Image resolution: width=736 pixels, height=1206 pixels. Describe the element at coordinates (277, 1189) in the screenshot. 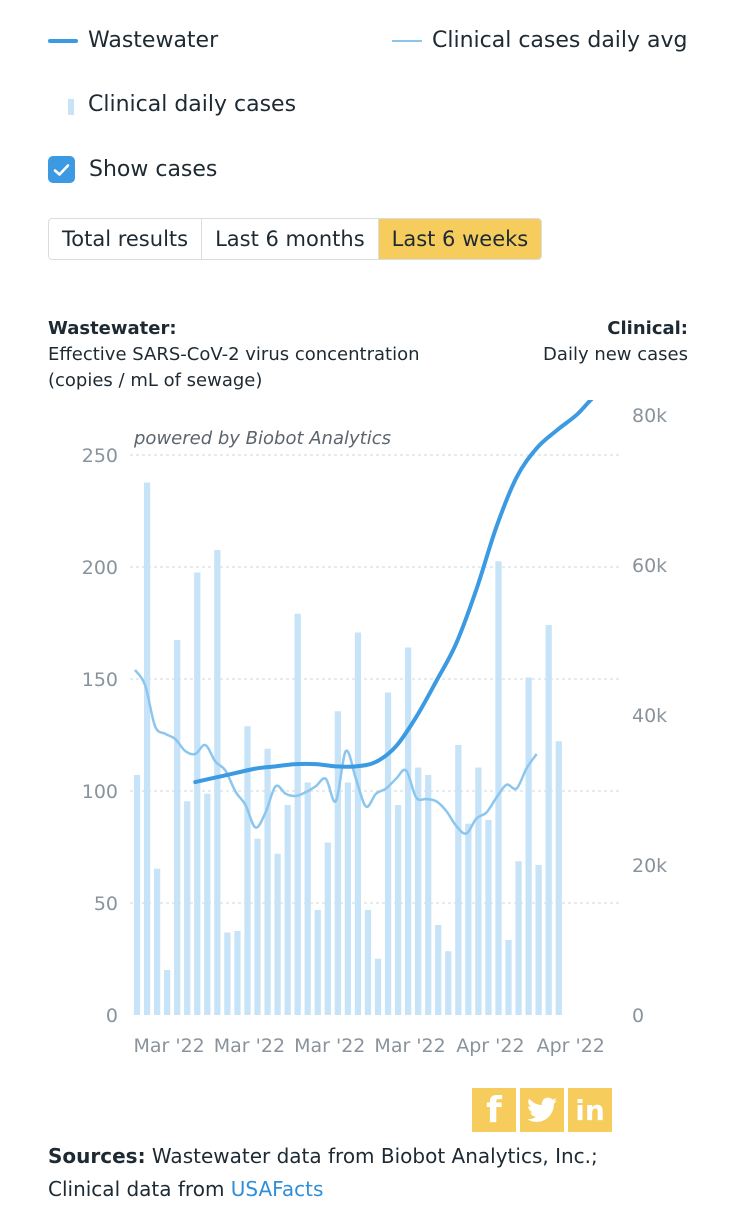

I see `usafacts-link: USAFacts` at that location.